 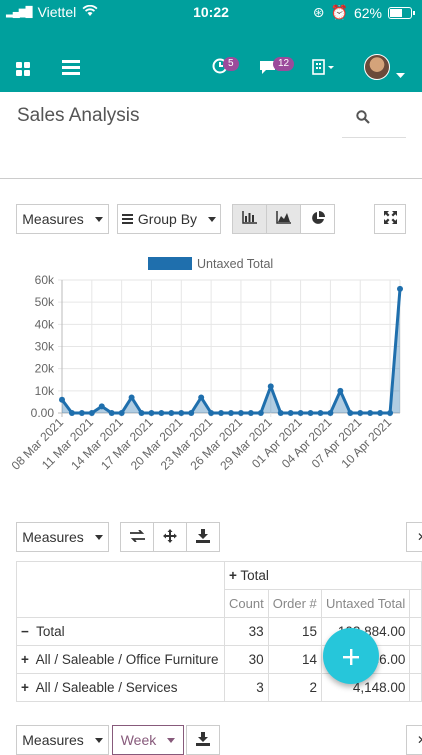 What do you see at coordinates (62, 219) in the screenshot?
I see `measures-dropdown: Measures` at bounding box center [62, 219].